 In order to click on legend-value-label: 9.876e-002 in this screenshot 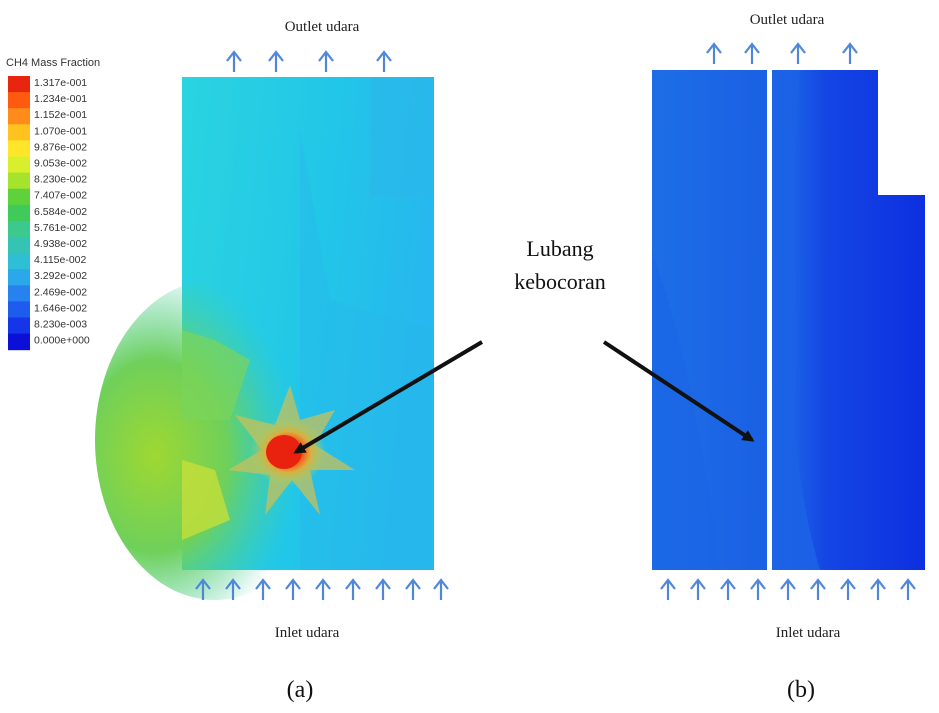, I will do `click(60, 147)`.